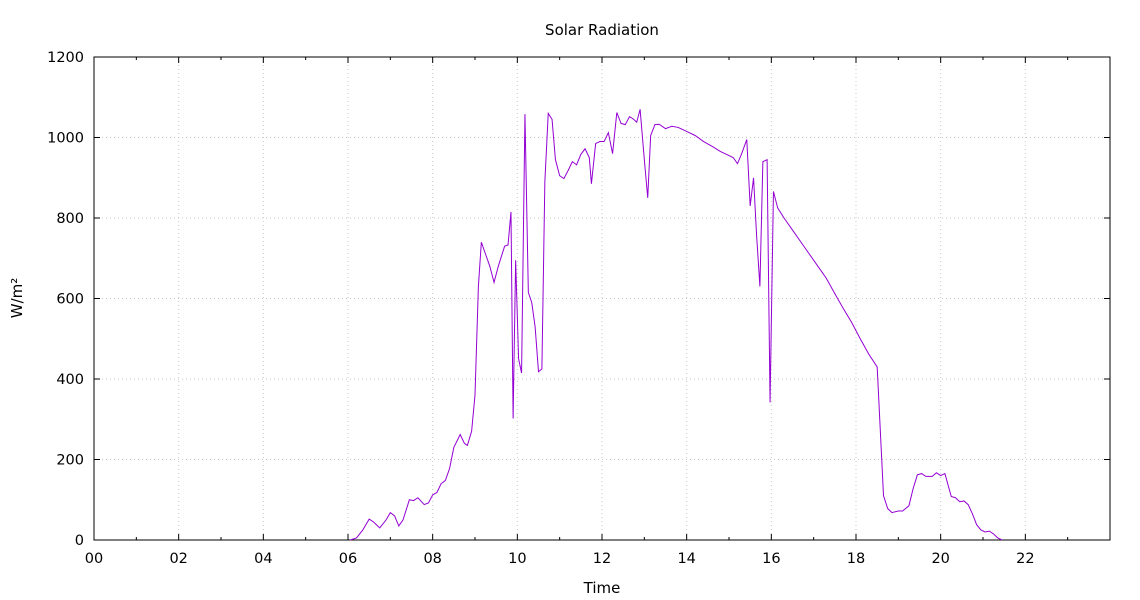  What do you see at coordinates (70, 300) in the screenshot?
I see `y-tick-label: 600` at bounding box center [70, 300].